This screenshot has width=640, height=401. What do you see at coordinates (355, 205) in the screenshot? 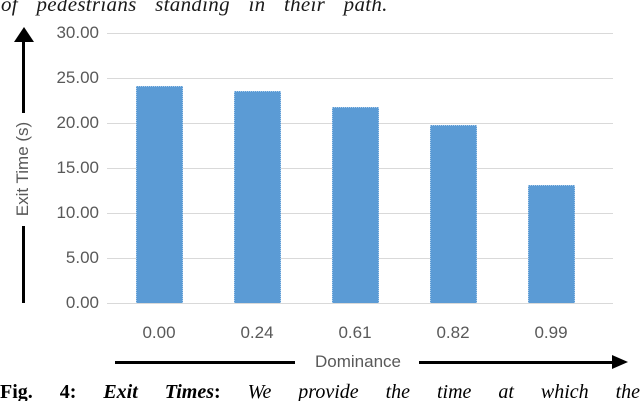
I see `bar-0.61` at bounding box center [355, 205].